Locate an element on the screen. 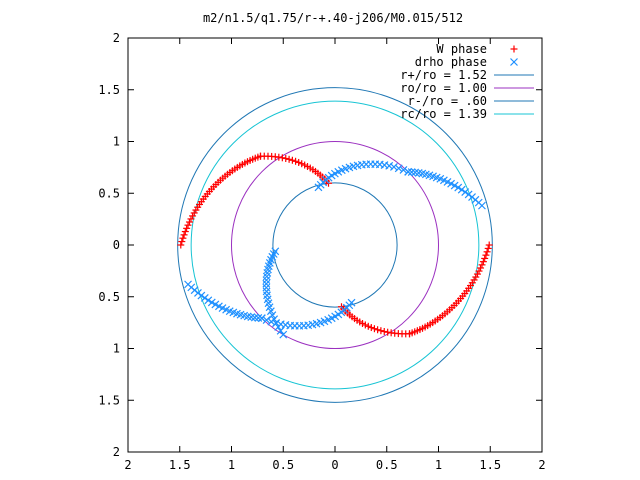 The image size is (640, 480). legend-label: rc/ro = 1.39 is located at coordinates (443, 114).